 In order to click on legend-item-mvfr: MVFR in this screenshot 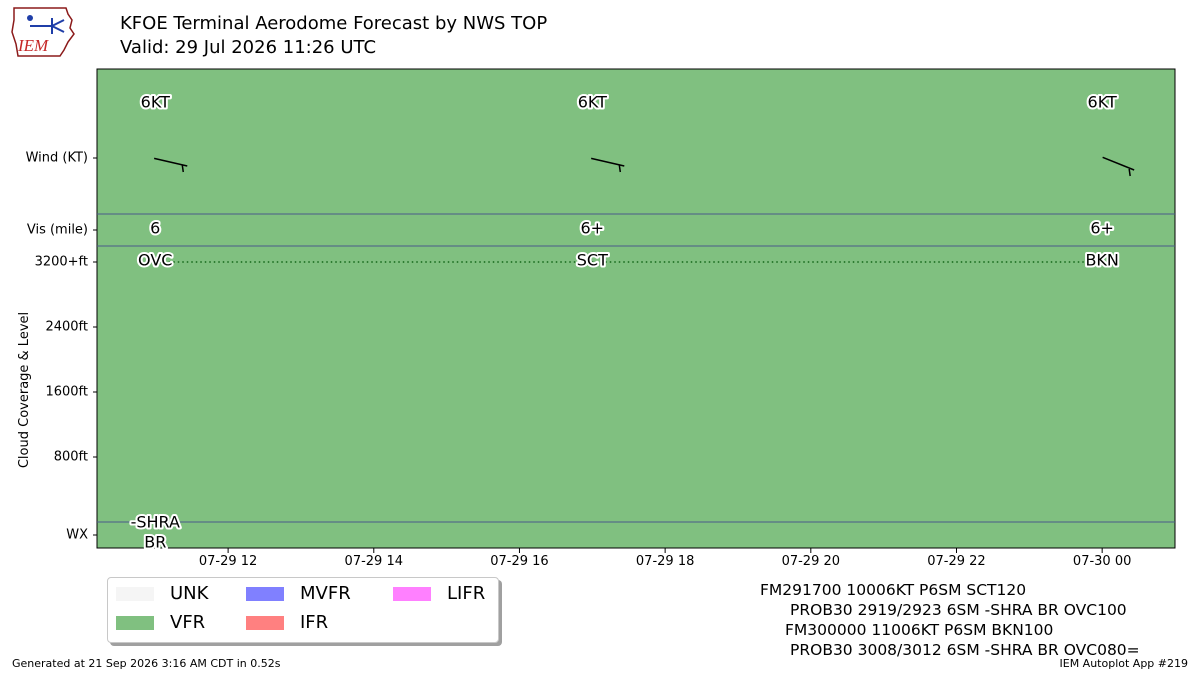, I will do `click(298, 593)`.